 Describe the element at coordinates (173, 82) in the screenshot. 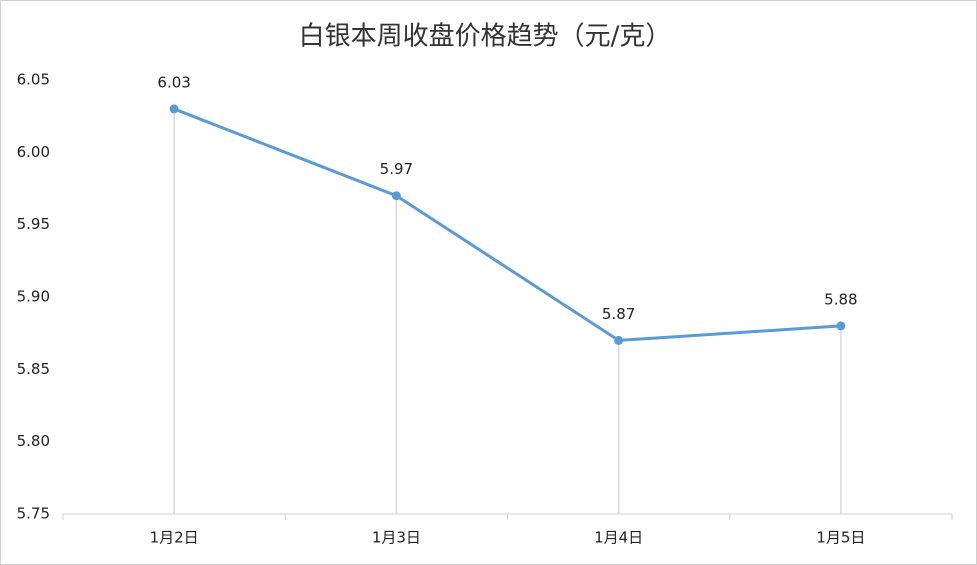

I see `data-label: 6.03` at that location.